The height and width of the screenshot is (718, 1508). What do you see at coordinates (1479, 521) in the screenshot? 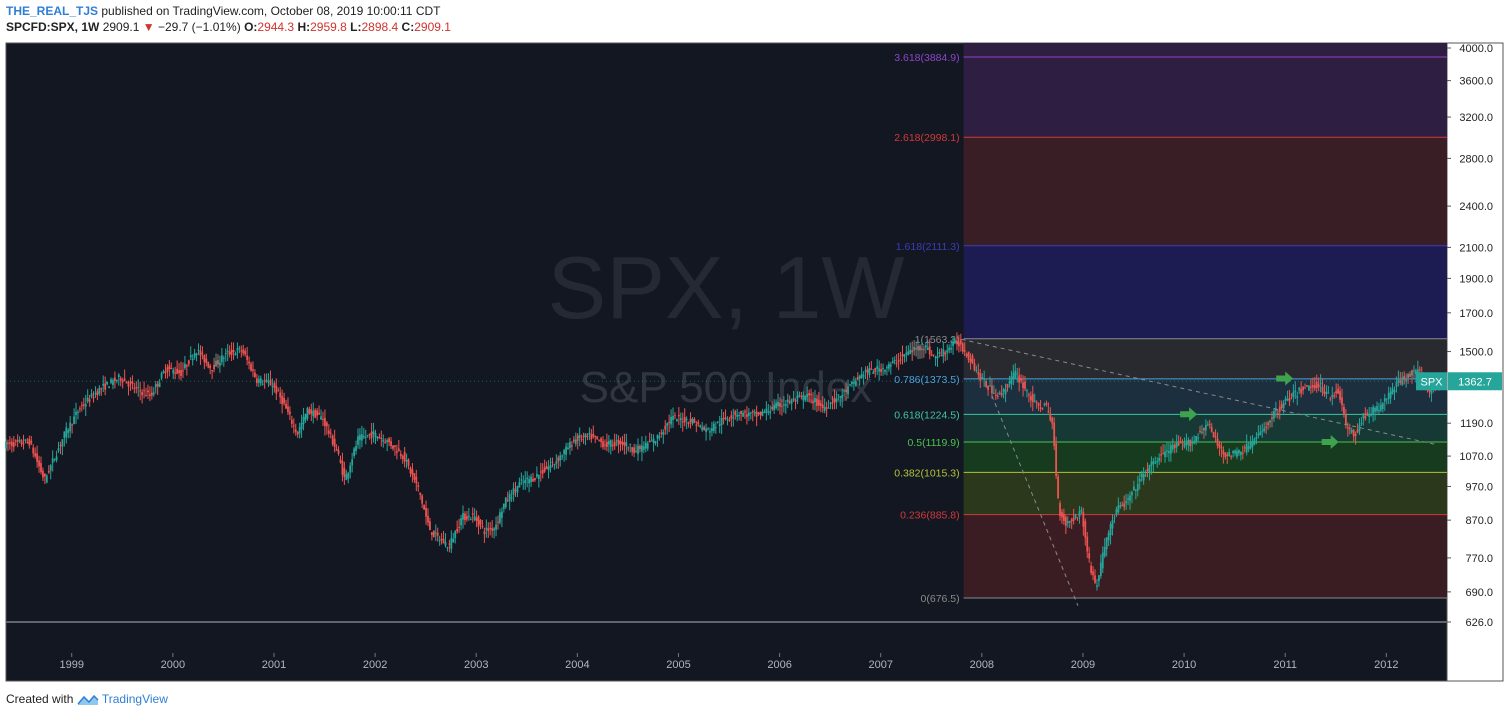
I see `y-tick-label: 870.0` at bounding box center [1479, 521].